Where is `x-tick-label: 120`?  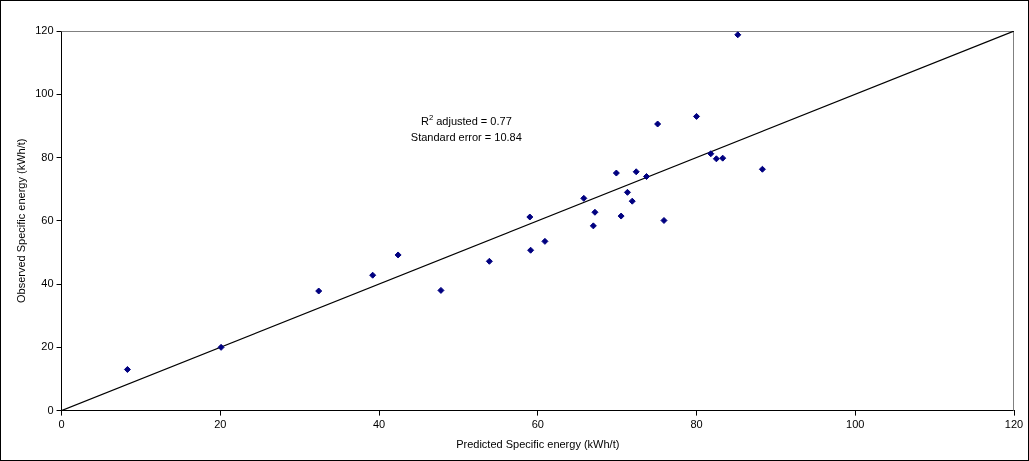 x-tick-label: 120 is located at coordinates (1014, 424).